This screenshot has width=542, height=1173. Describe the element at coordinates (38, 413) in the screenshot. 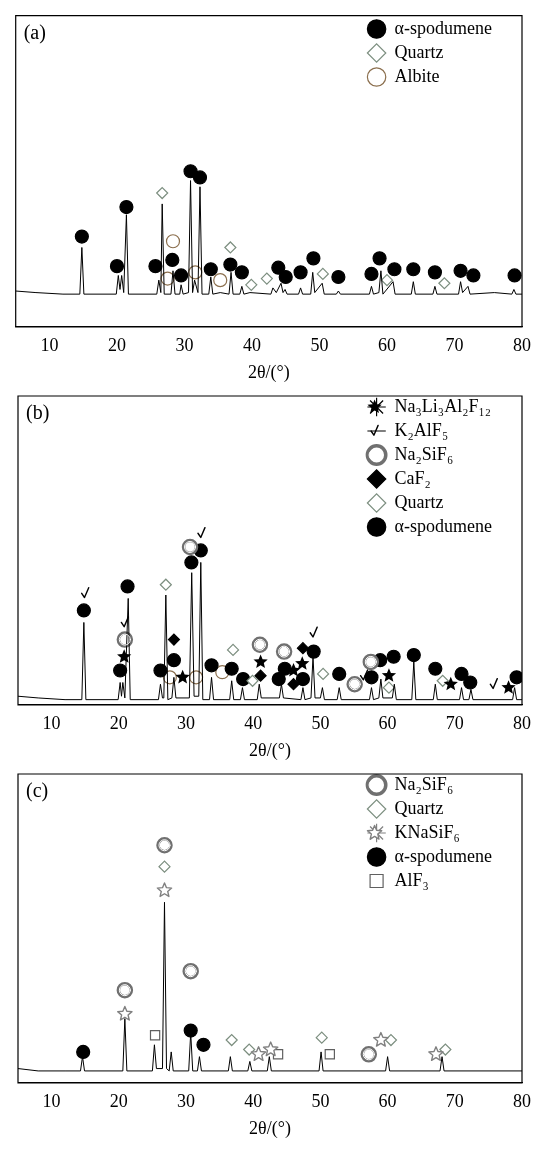

I see `chart-title: (b)` at that location.